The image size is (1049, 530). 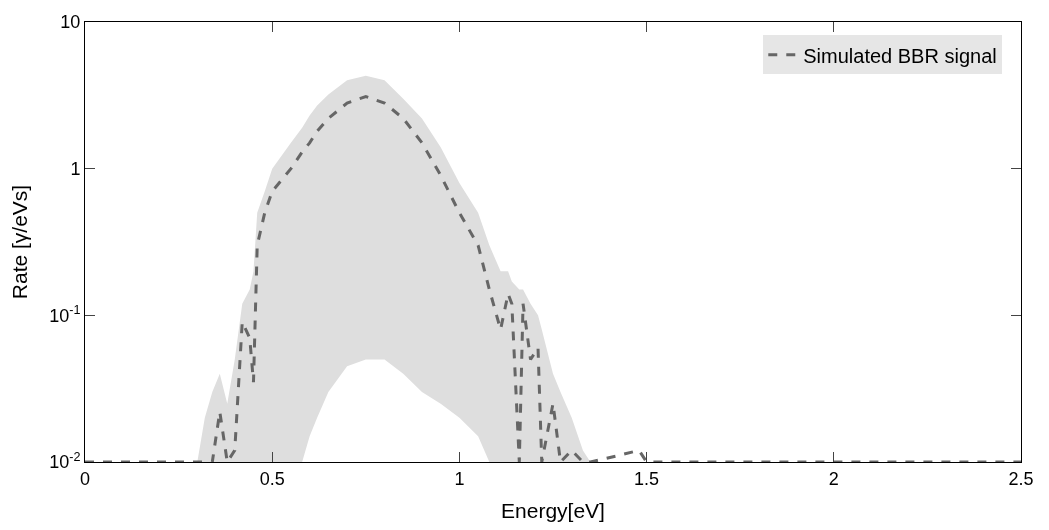 I want to click on x-tick-label: 0.5, so click(x=272, y=478).